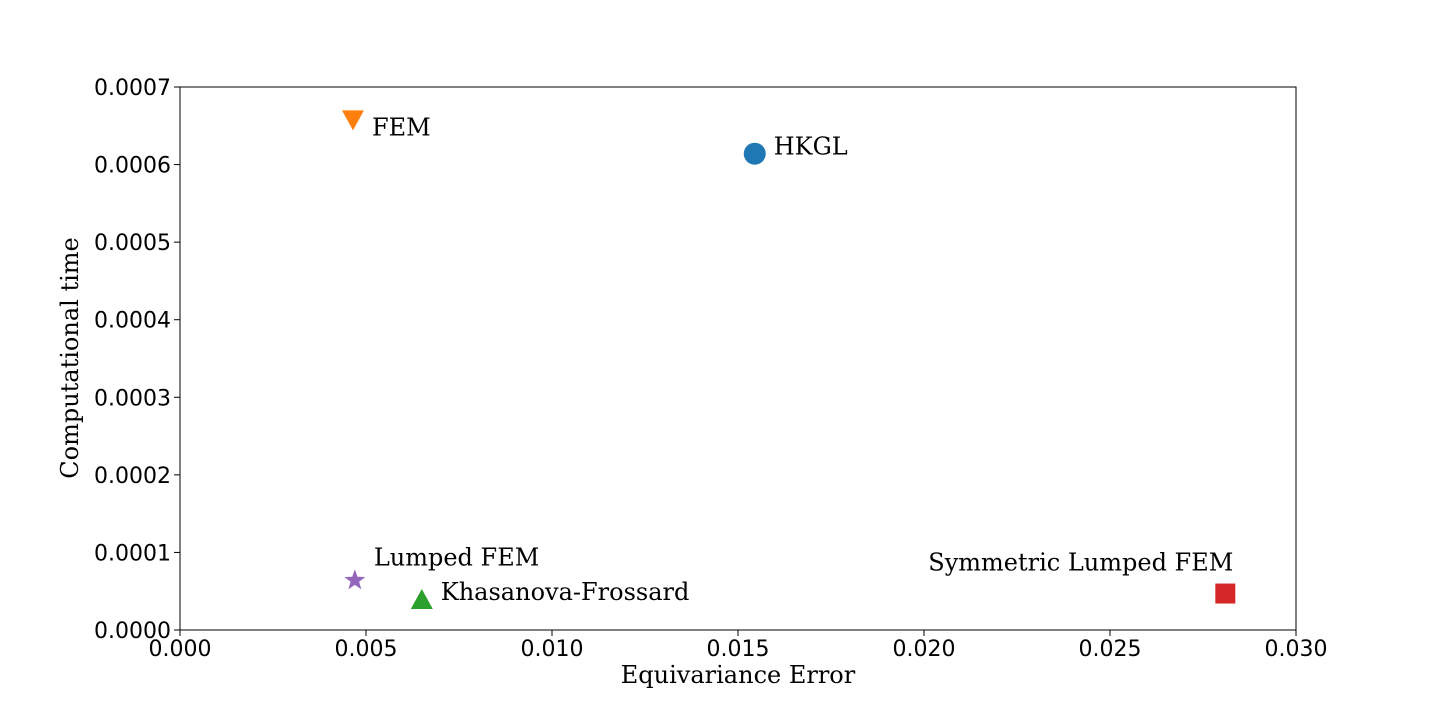 This screenshot has height=720, width=1440. What do you see at coordinates (1080, 563) in the screenshot?
I see `point-label: Symmetric Lumped FEM` at bounding box center [1080, 563].